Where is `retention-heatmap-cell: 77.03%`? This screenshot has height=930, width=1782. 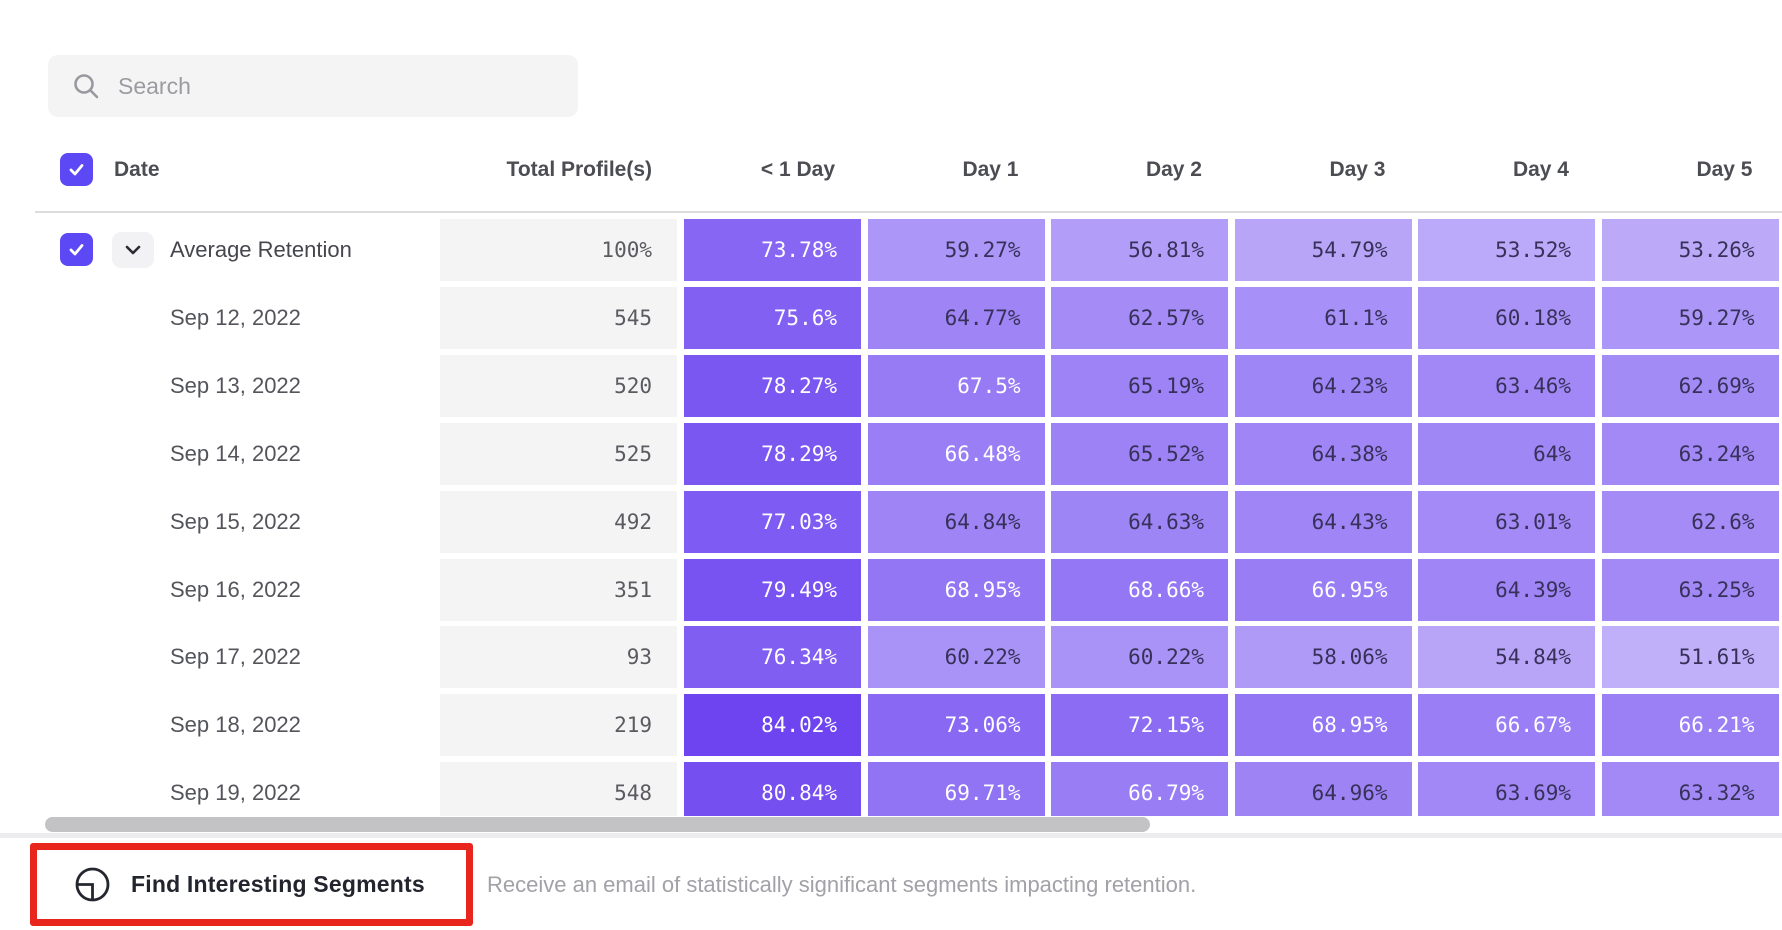
retention-heatmap-cell: 77.03% is located at coordinates (772, 522).